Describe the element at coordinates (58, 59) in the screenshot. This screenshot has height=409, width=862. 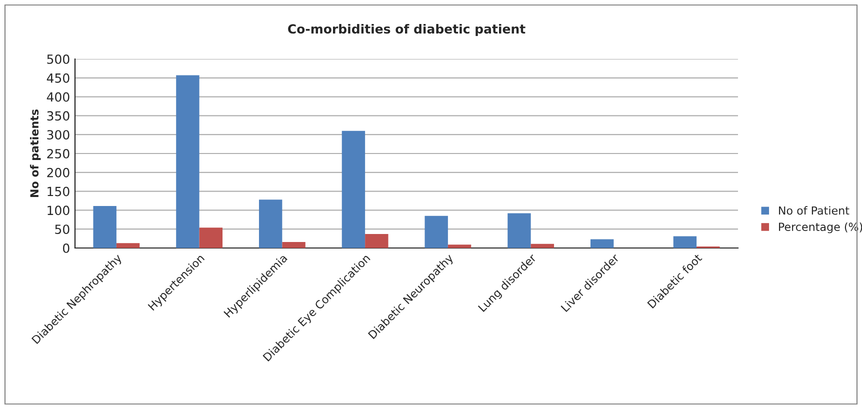
I see `y-tick-label: 500` at that location.